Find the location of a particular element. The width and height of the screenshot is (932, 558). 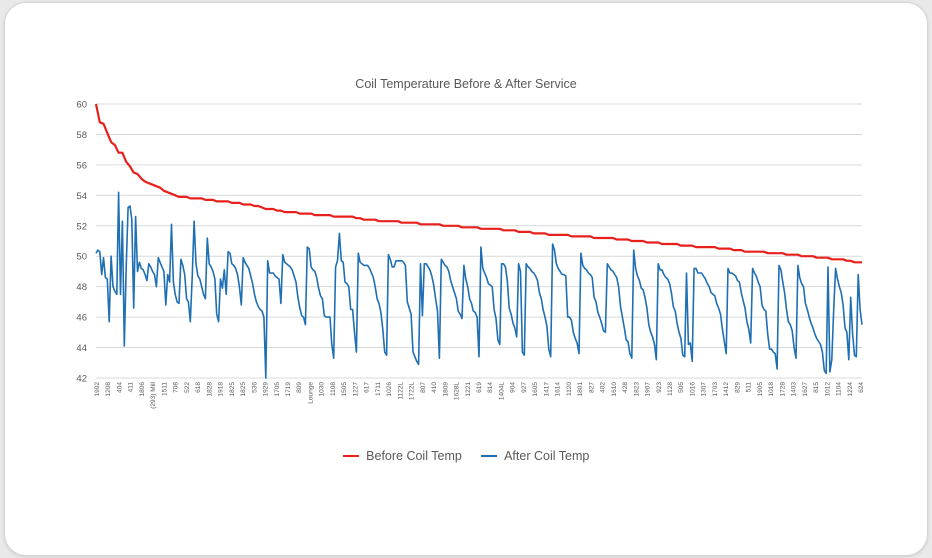

x-tick-label: 1412 is located at coordinates (726, 389).